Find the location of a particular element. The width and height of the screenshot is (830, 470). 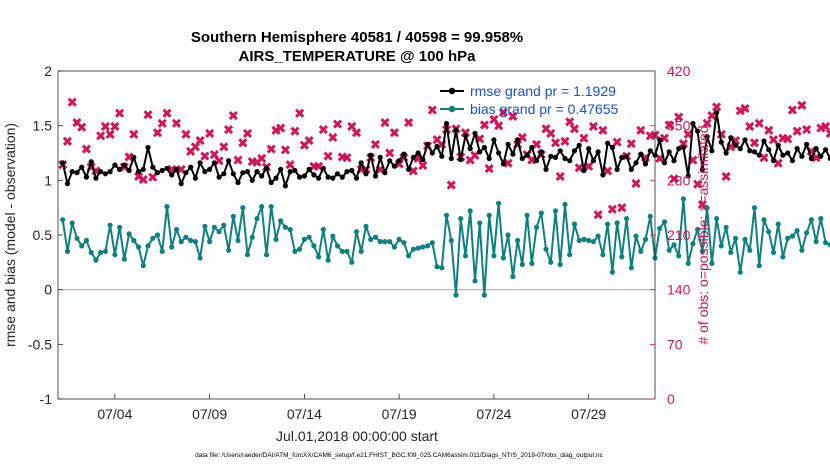

y2-tick-label: 420 is located at coordinates (679, 71).